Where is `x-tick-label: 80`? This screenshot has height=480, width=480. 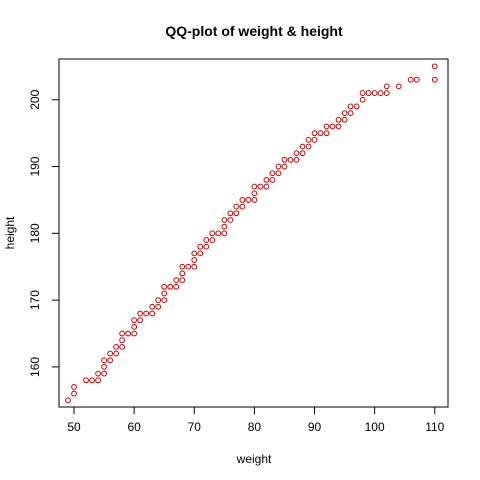 x-tick-label: 80 is located at coordinates (255, 427).